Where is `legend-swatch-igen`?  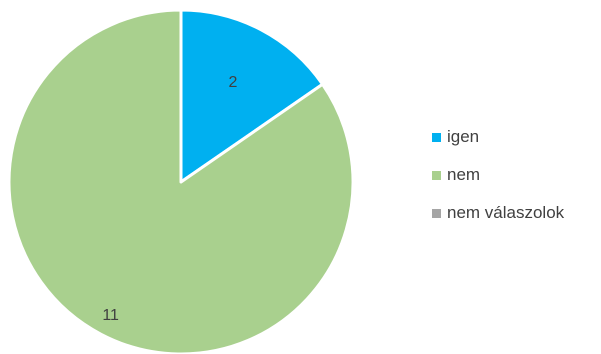
legend-swatch-igen is located at coordinates (436, 137).